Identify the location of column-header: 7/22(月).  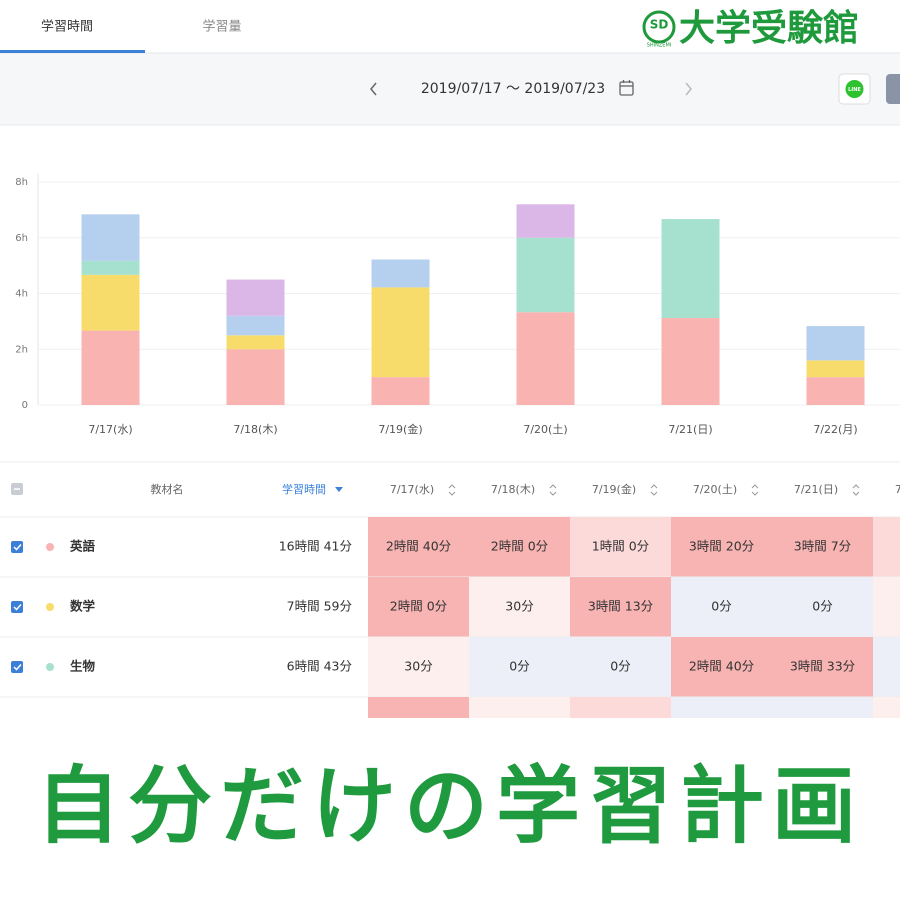
(897, 489).